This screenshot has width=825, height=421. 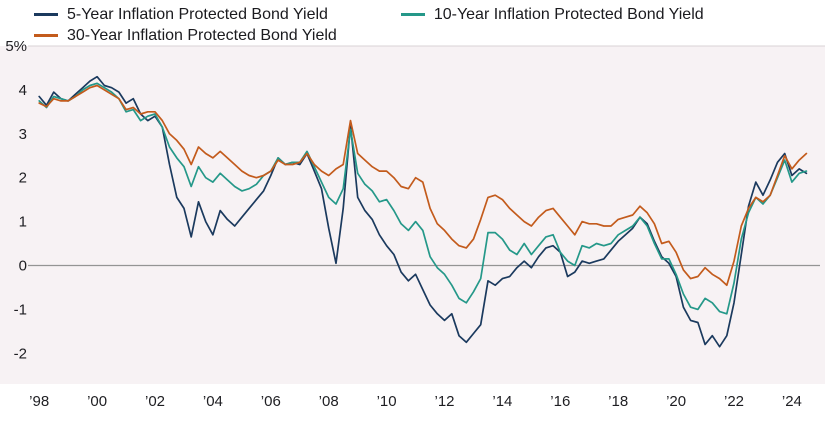 I want to click on legend-item-30-year: 30-Year Inflation Protected Bond Yield, so click(x=185, y=35).